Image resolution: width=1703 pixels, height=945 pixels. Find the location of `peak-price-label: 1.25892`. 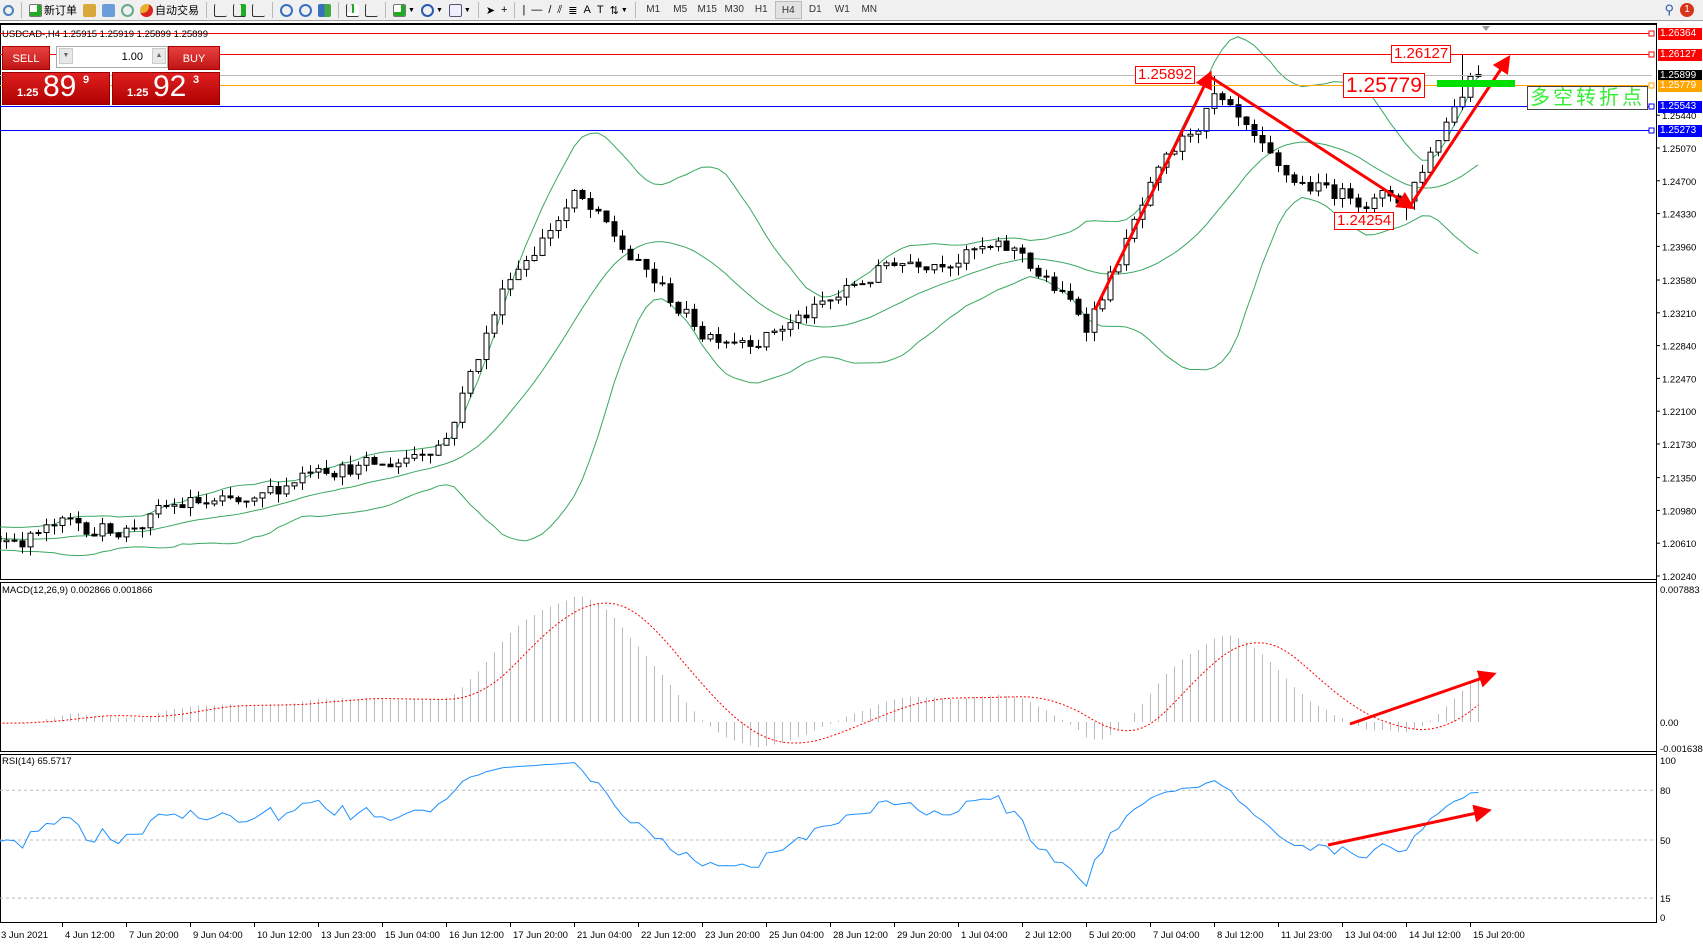

peak-price-label: 1.25892 is located at coordinates (1165, 75).